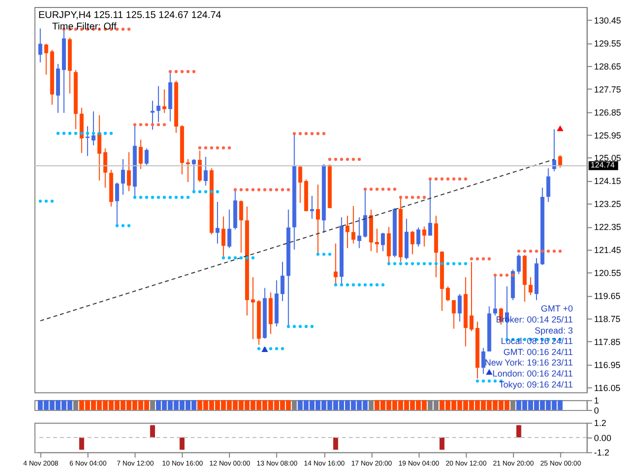 This screenshot has width=625, height=469. Describe the element at coordinates (608, 43) in the screenshot. I see `y-tick-label: 129.55` at that location.